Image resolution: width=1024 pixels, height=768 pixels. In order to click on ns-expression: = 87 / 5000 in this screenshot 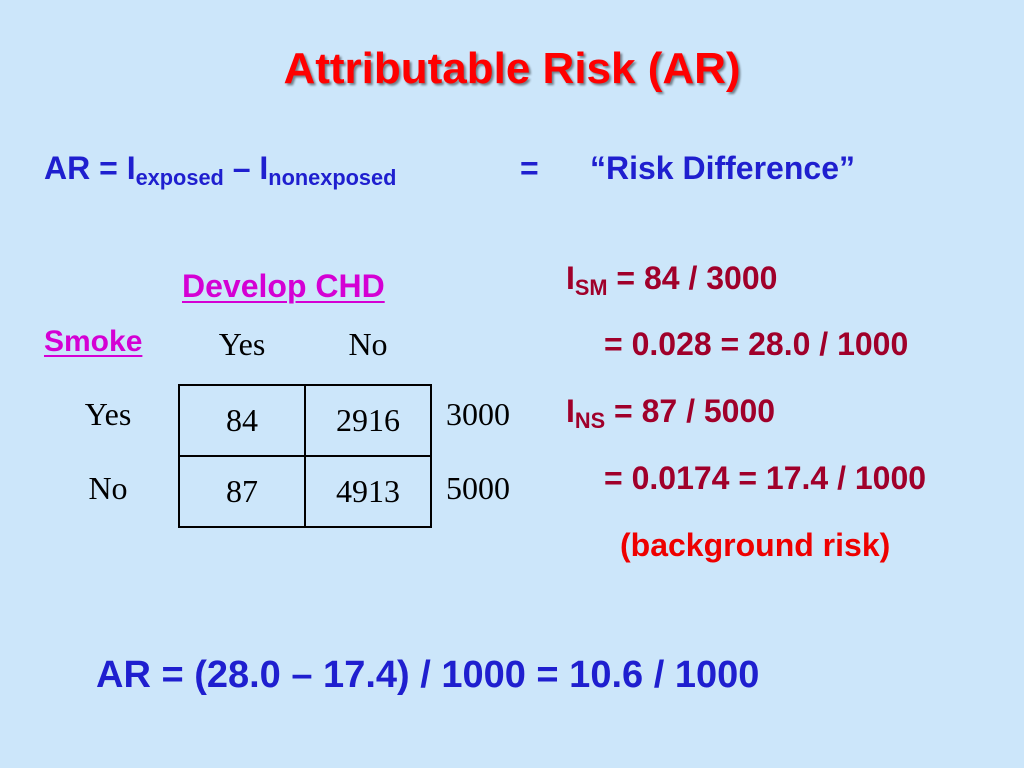, I will do `click(690, 411)`.